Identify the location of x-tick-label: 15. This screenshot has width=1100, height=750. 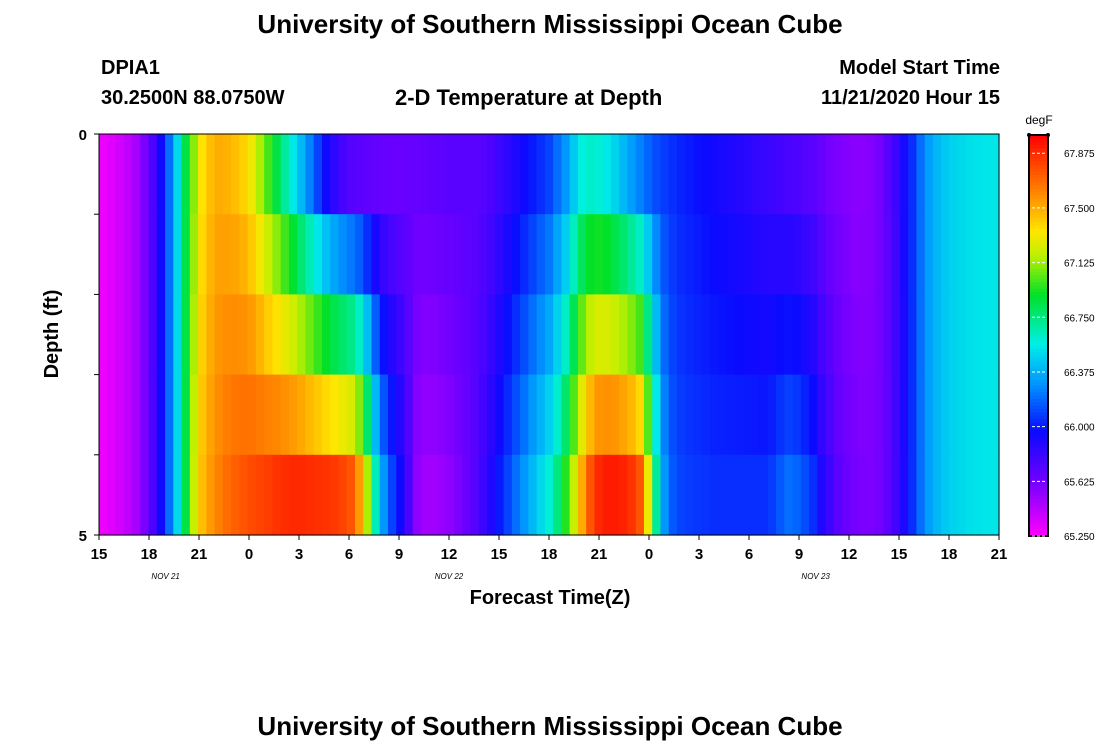
(499, 554).